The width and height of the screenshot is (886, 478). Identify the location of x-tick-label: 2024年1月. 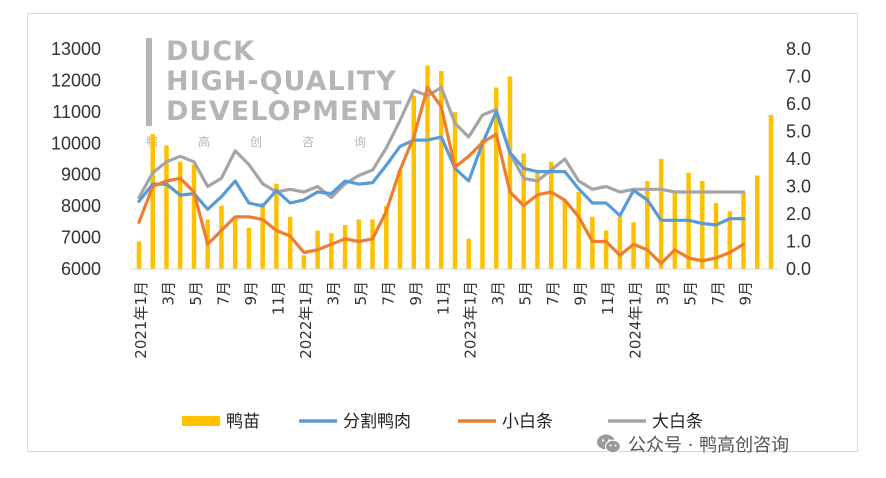
(636, 320).